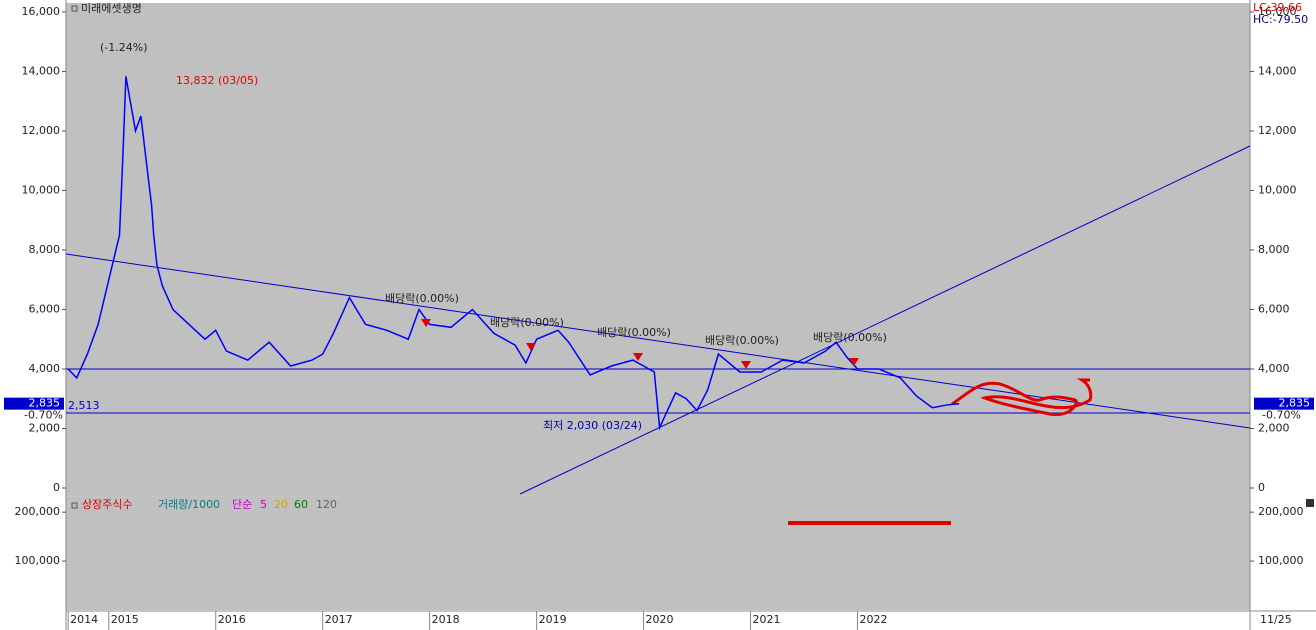 The height and width of the screenshot is (630, 1316). What do you see at coordinates (873, 619) in the screenshot?
I see `x-tick-label: 2022` at bounding box center [873, 619].